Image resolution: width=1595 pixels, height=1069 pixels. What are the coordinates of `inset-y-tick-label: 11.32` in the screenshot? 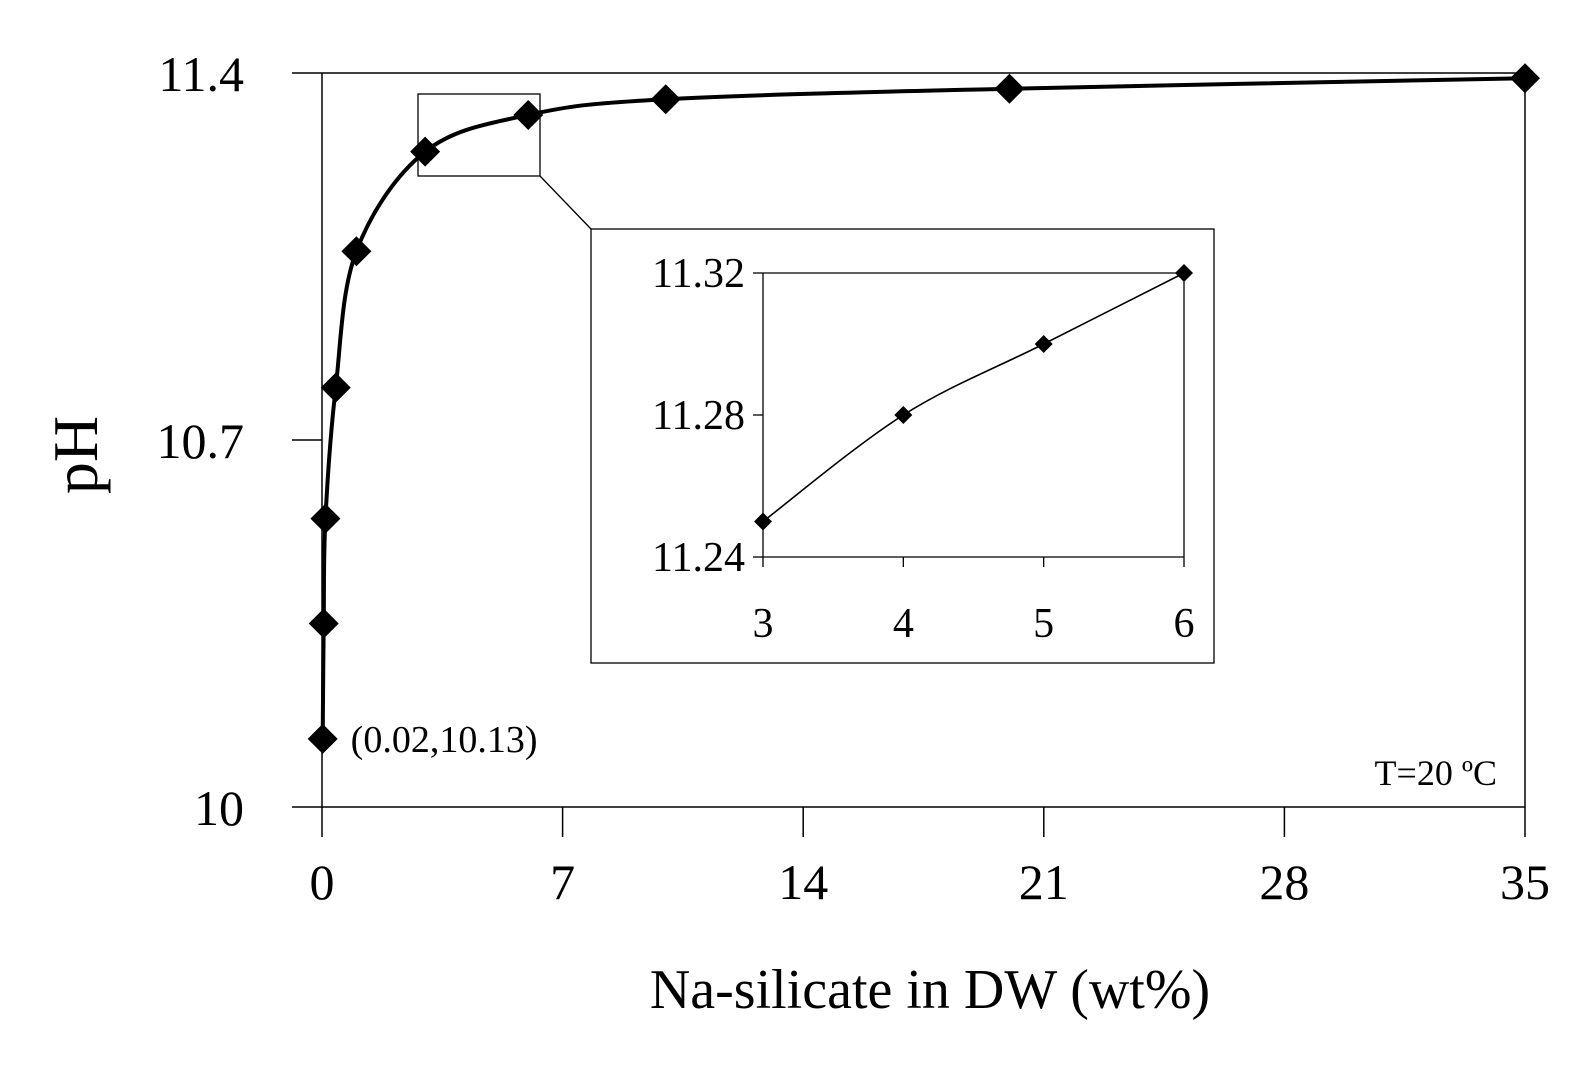 It's located at (698, 274).